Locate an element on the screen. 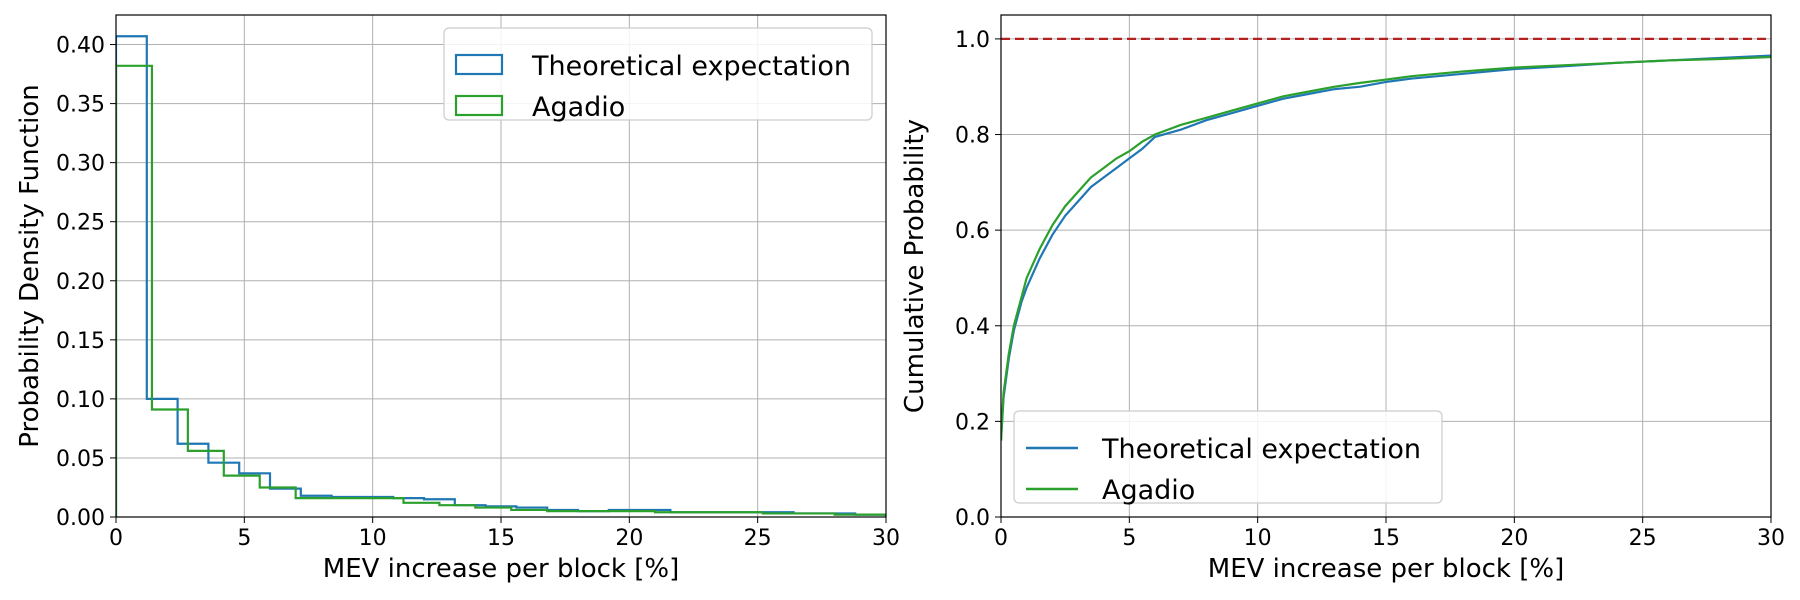 The height and width of the screenshot is (600, 1800). y-tick-label: 1.0 is located at coordinates (972, 40).